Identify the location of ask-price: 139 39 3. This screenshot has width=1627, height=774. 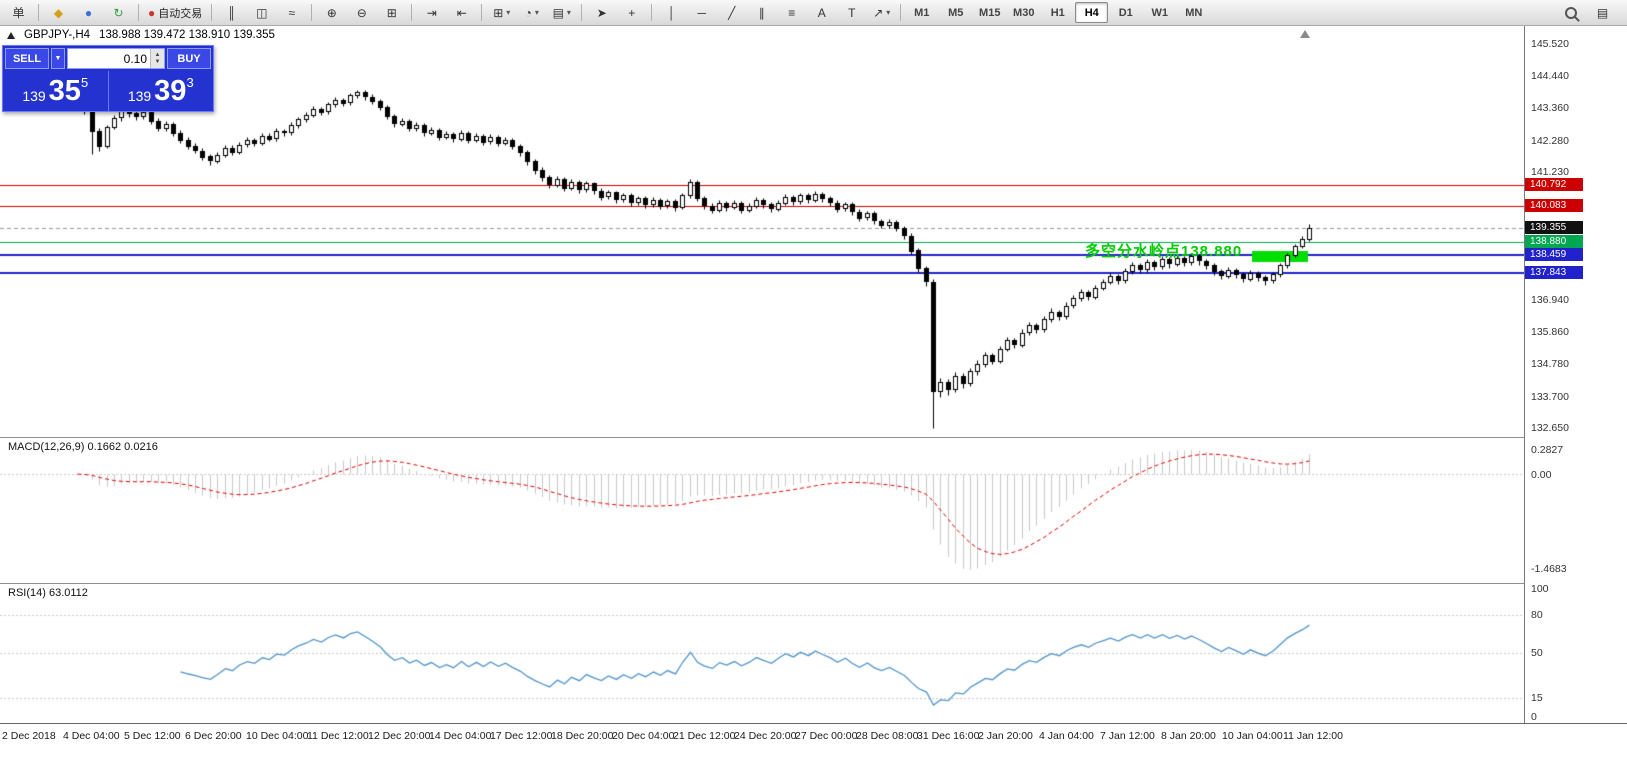
(160, 91).